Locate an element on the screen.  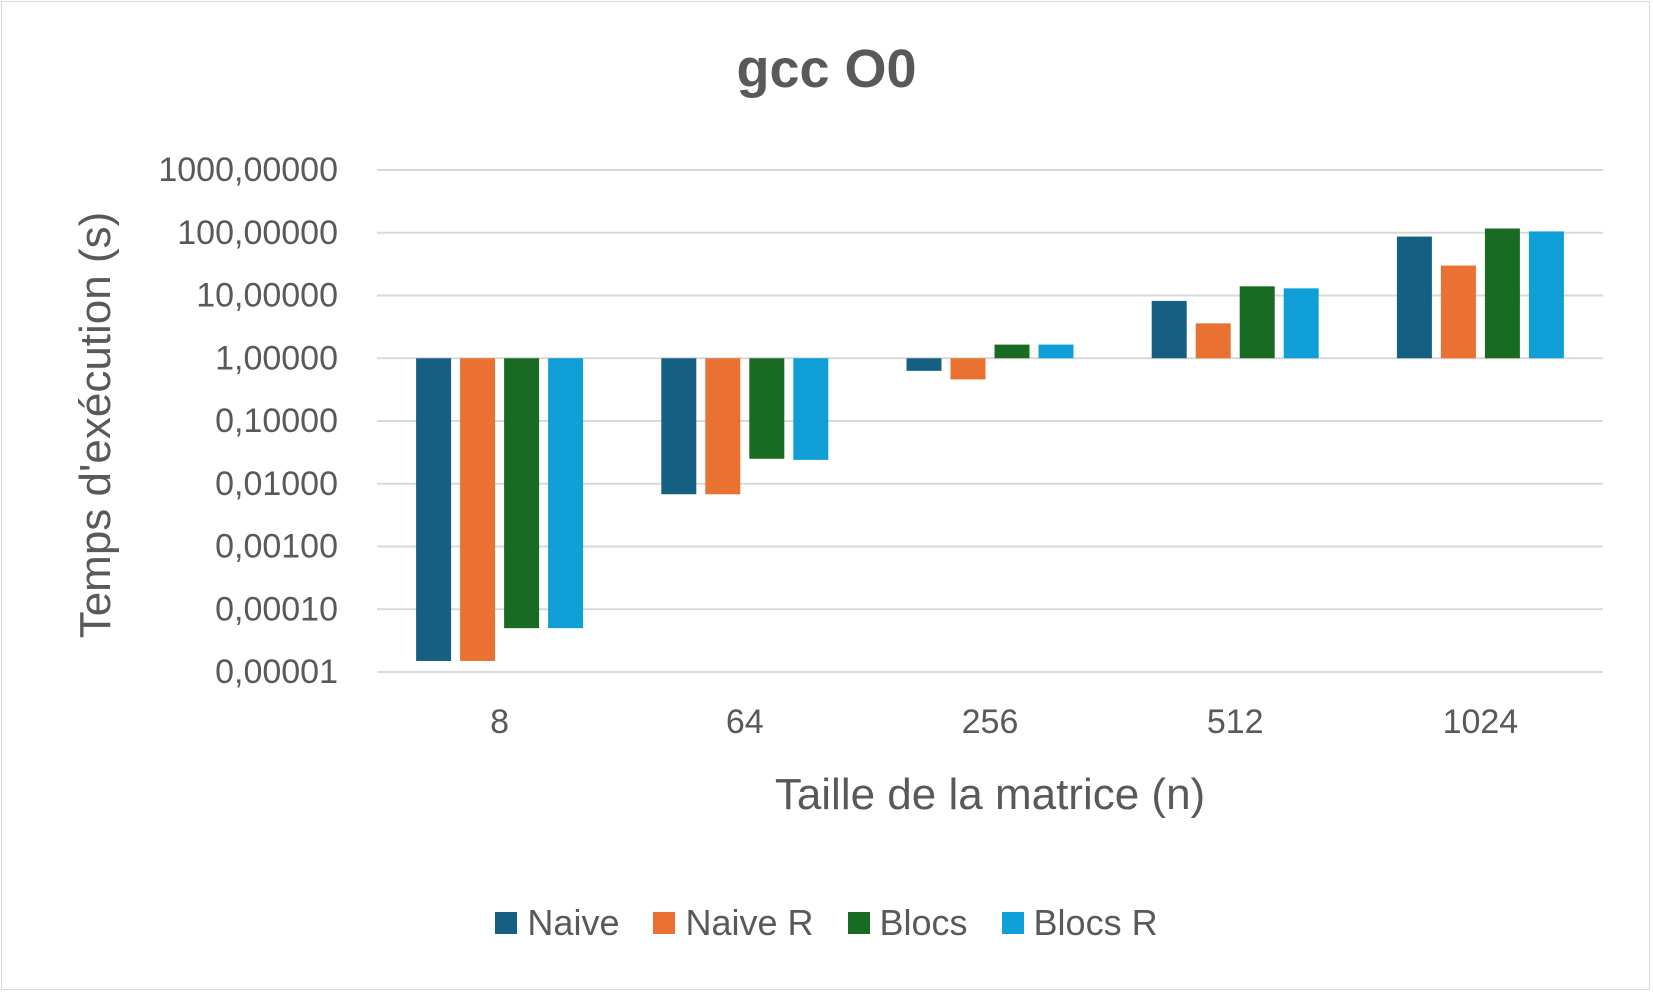
legend-label: Naive is located at coordinates (573, 922).